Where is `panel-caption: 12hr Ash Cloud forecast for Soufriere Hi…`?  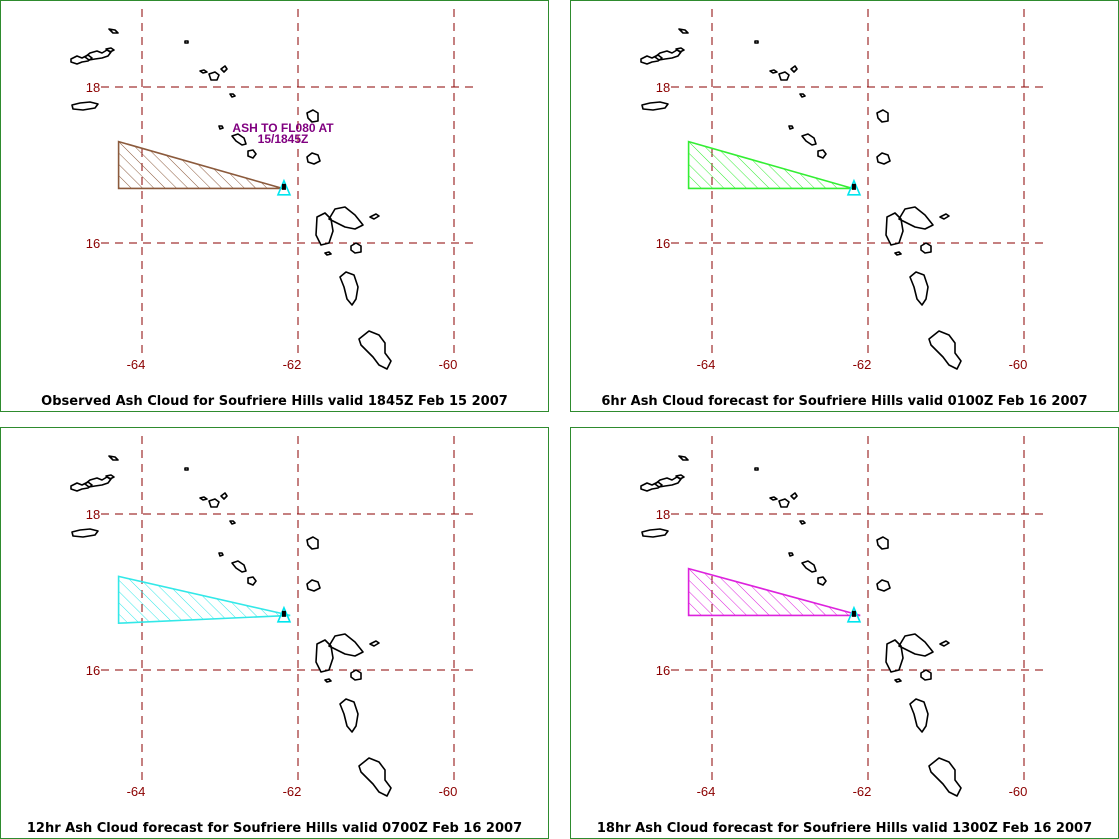
panel-caption: 12hr Ash Cloud forecast for Soufriere Hi… is located at coordinates (274, 828).